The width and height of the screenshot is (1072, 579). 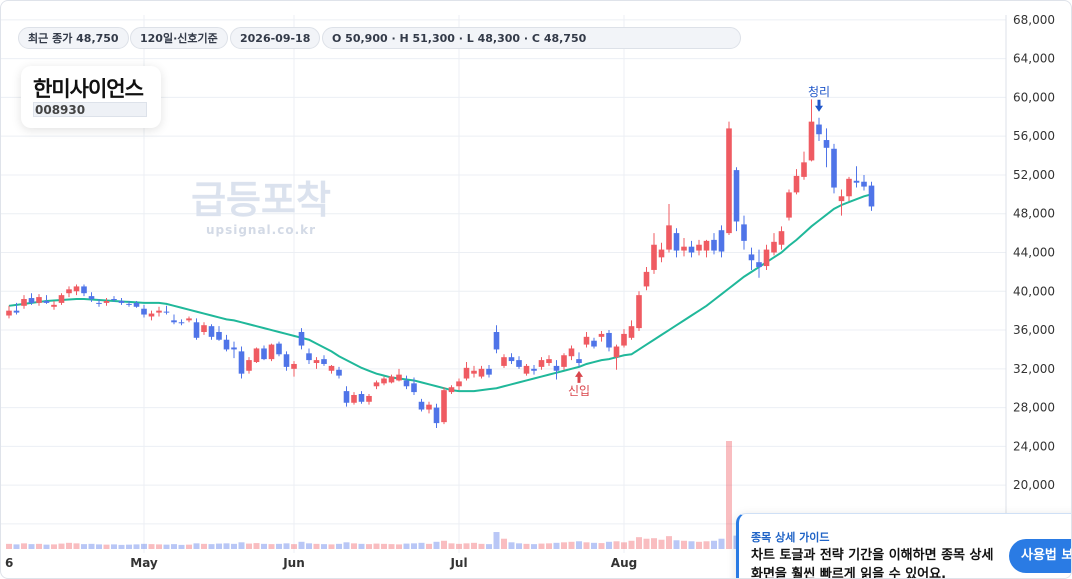 I want to click on stock-name: 한미사이언스, so click(x=88, y=89).